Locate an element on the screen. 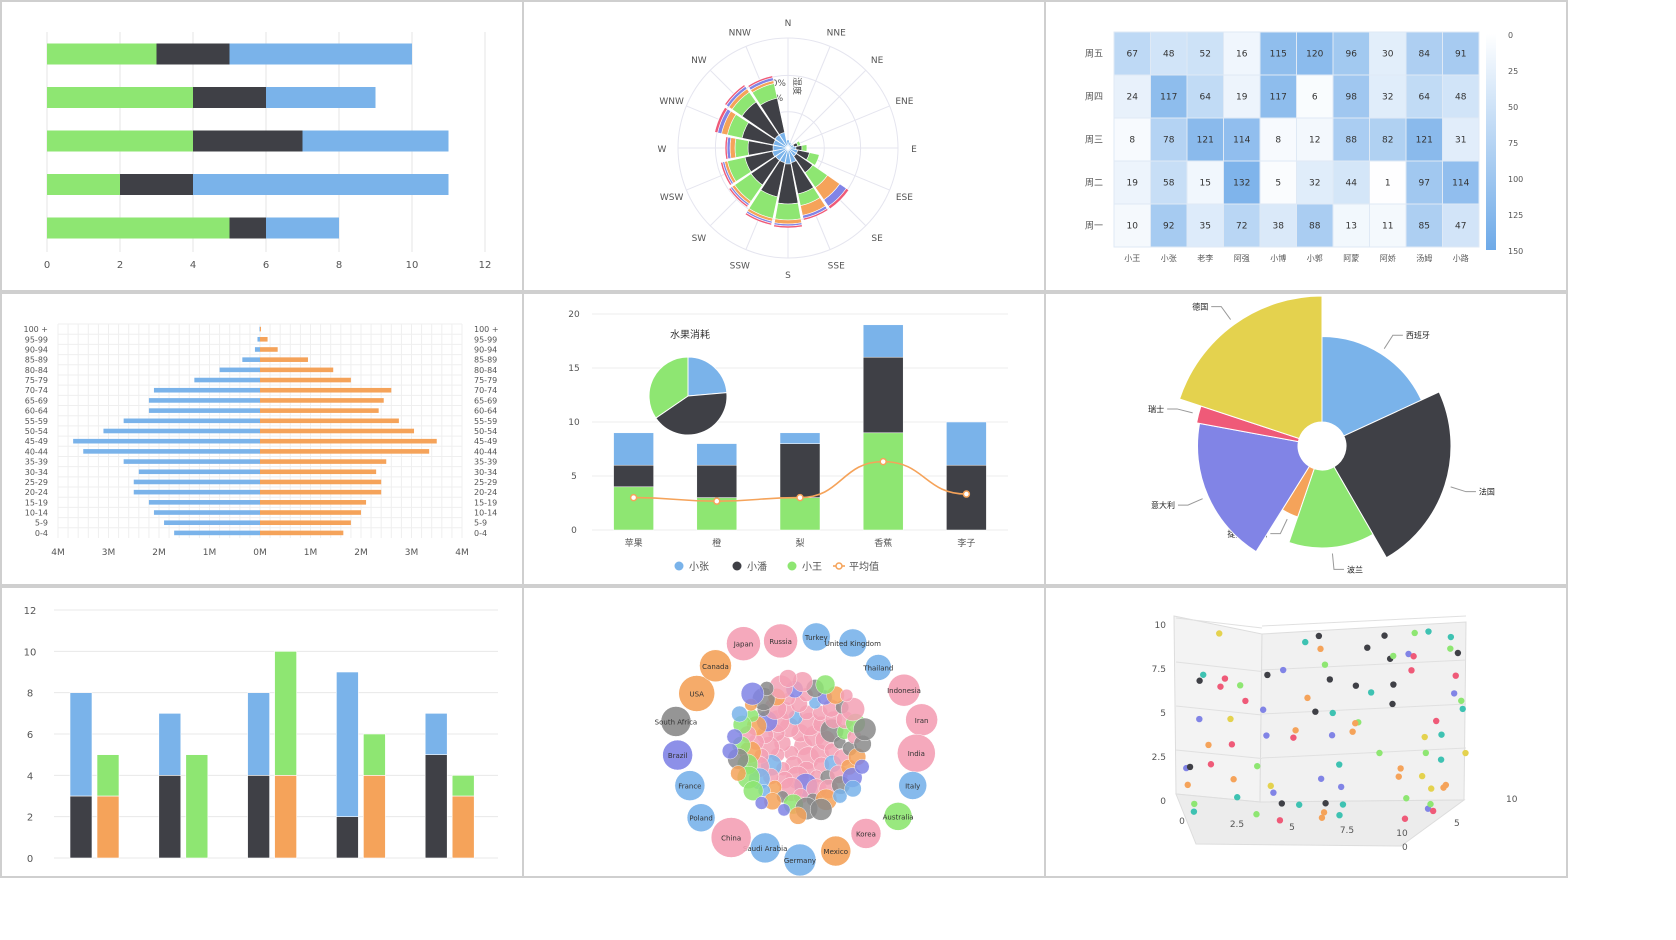 This screenshot has height=940, width=1676. age-label-right: 20-24 is located at coordinates (485, 492).